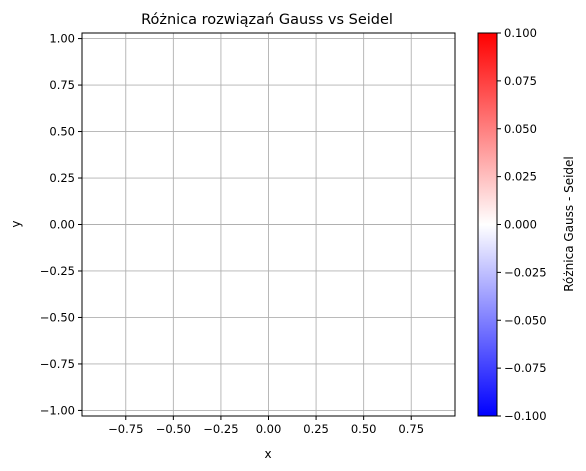 This screenshot has height=471, width=586. I want to click on y-tick-label: 0.50, so click(62, 132).